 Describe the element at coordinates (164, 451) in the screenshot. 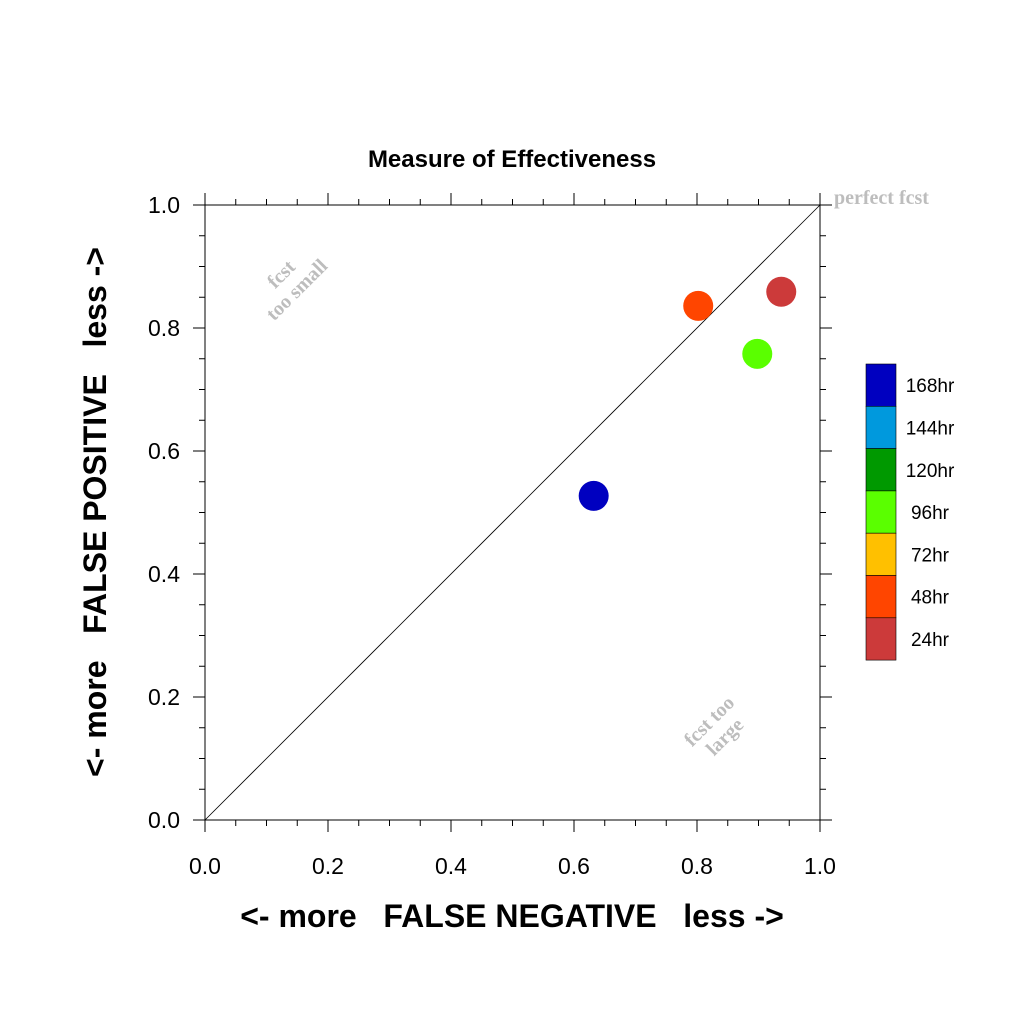

I see `y-tick-label: 0.6` at that location.